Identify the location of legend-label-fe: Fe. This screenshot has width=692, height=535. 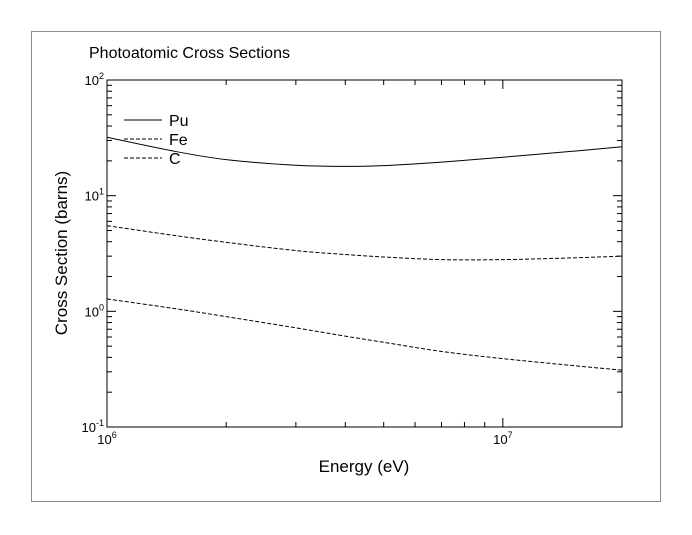
(178, 140).